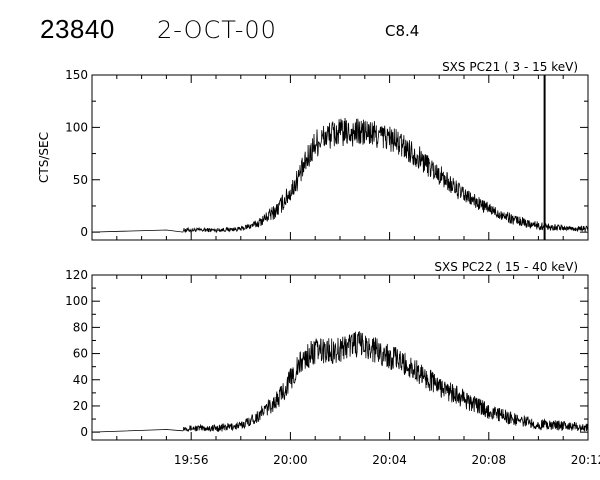  What do you see at coordinates (290, 460) in the screenshot?
I see `x-tick-label: 20:00` at bounding box center [290, 460].